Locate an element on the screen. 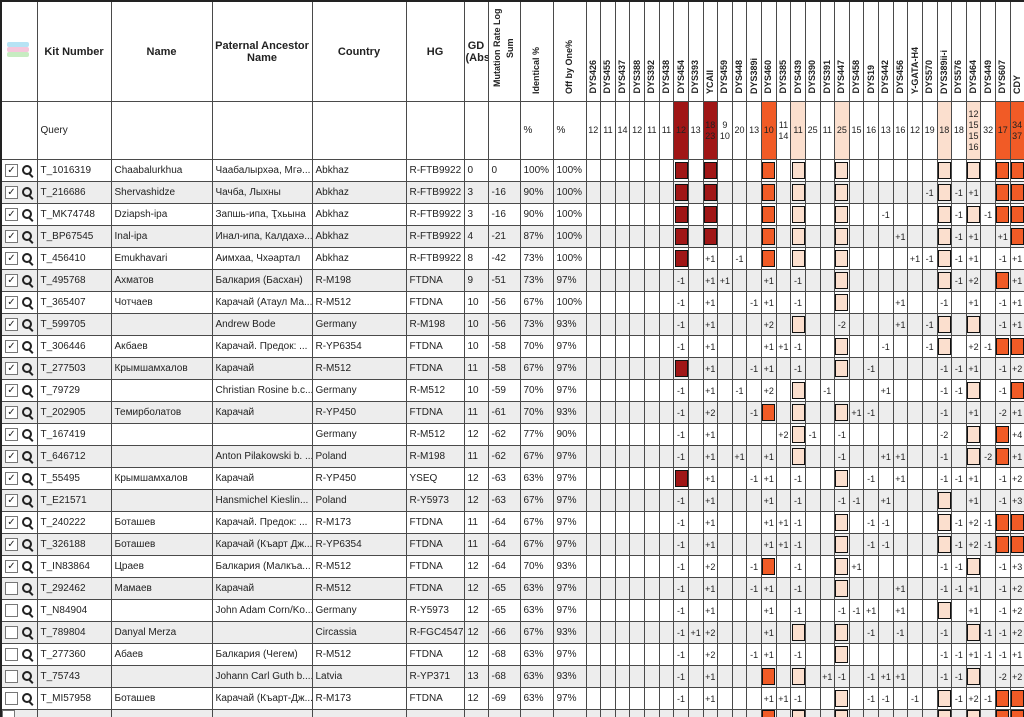 This screenshot has height=717, width=1024. marker-cell-cdy is located at coordinates (1016, 713).